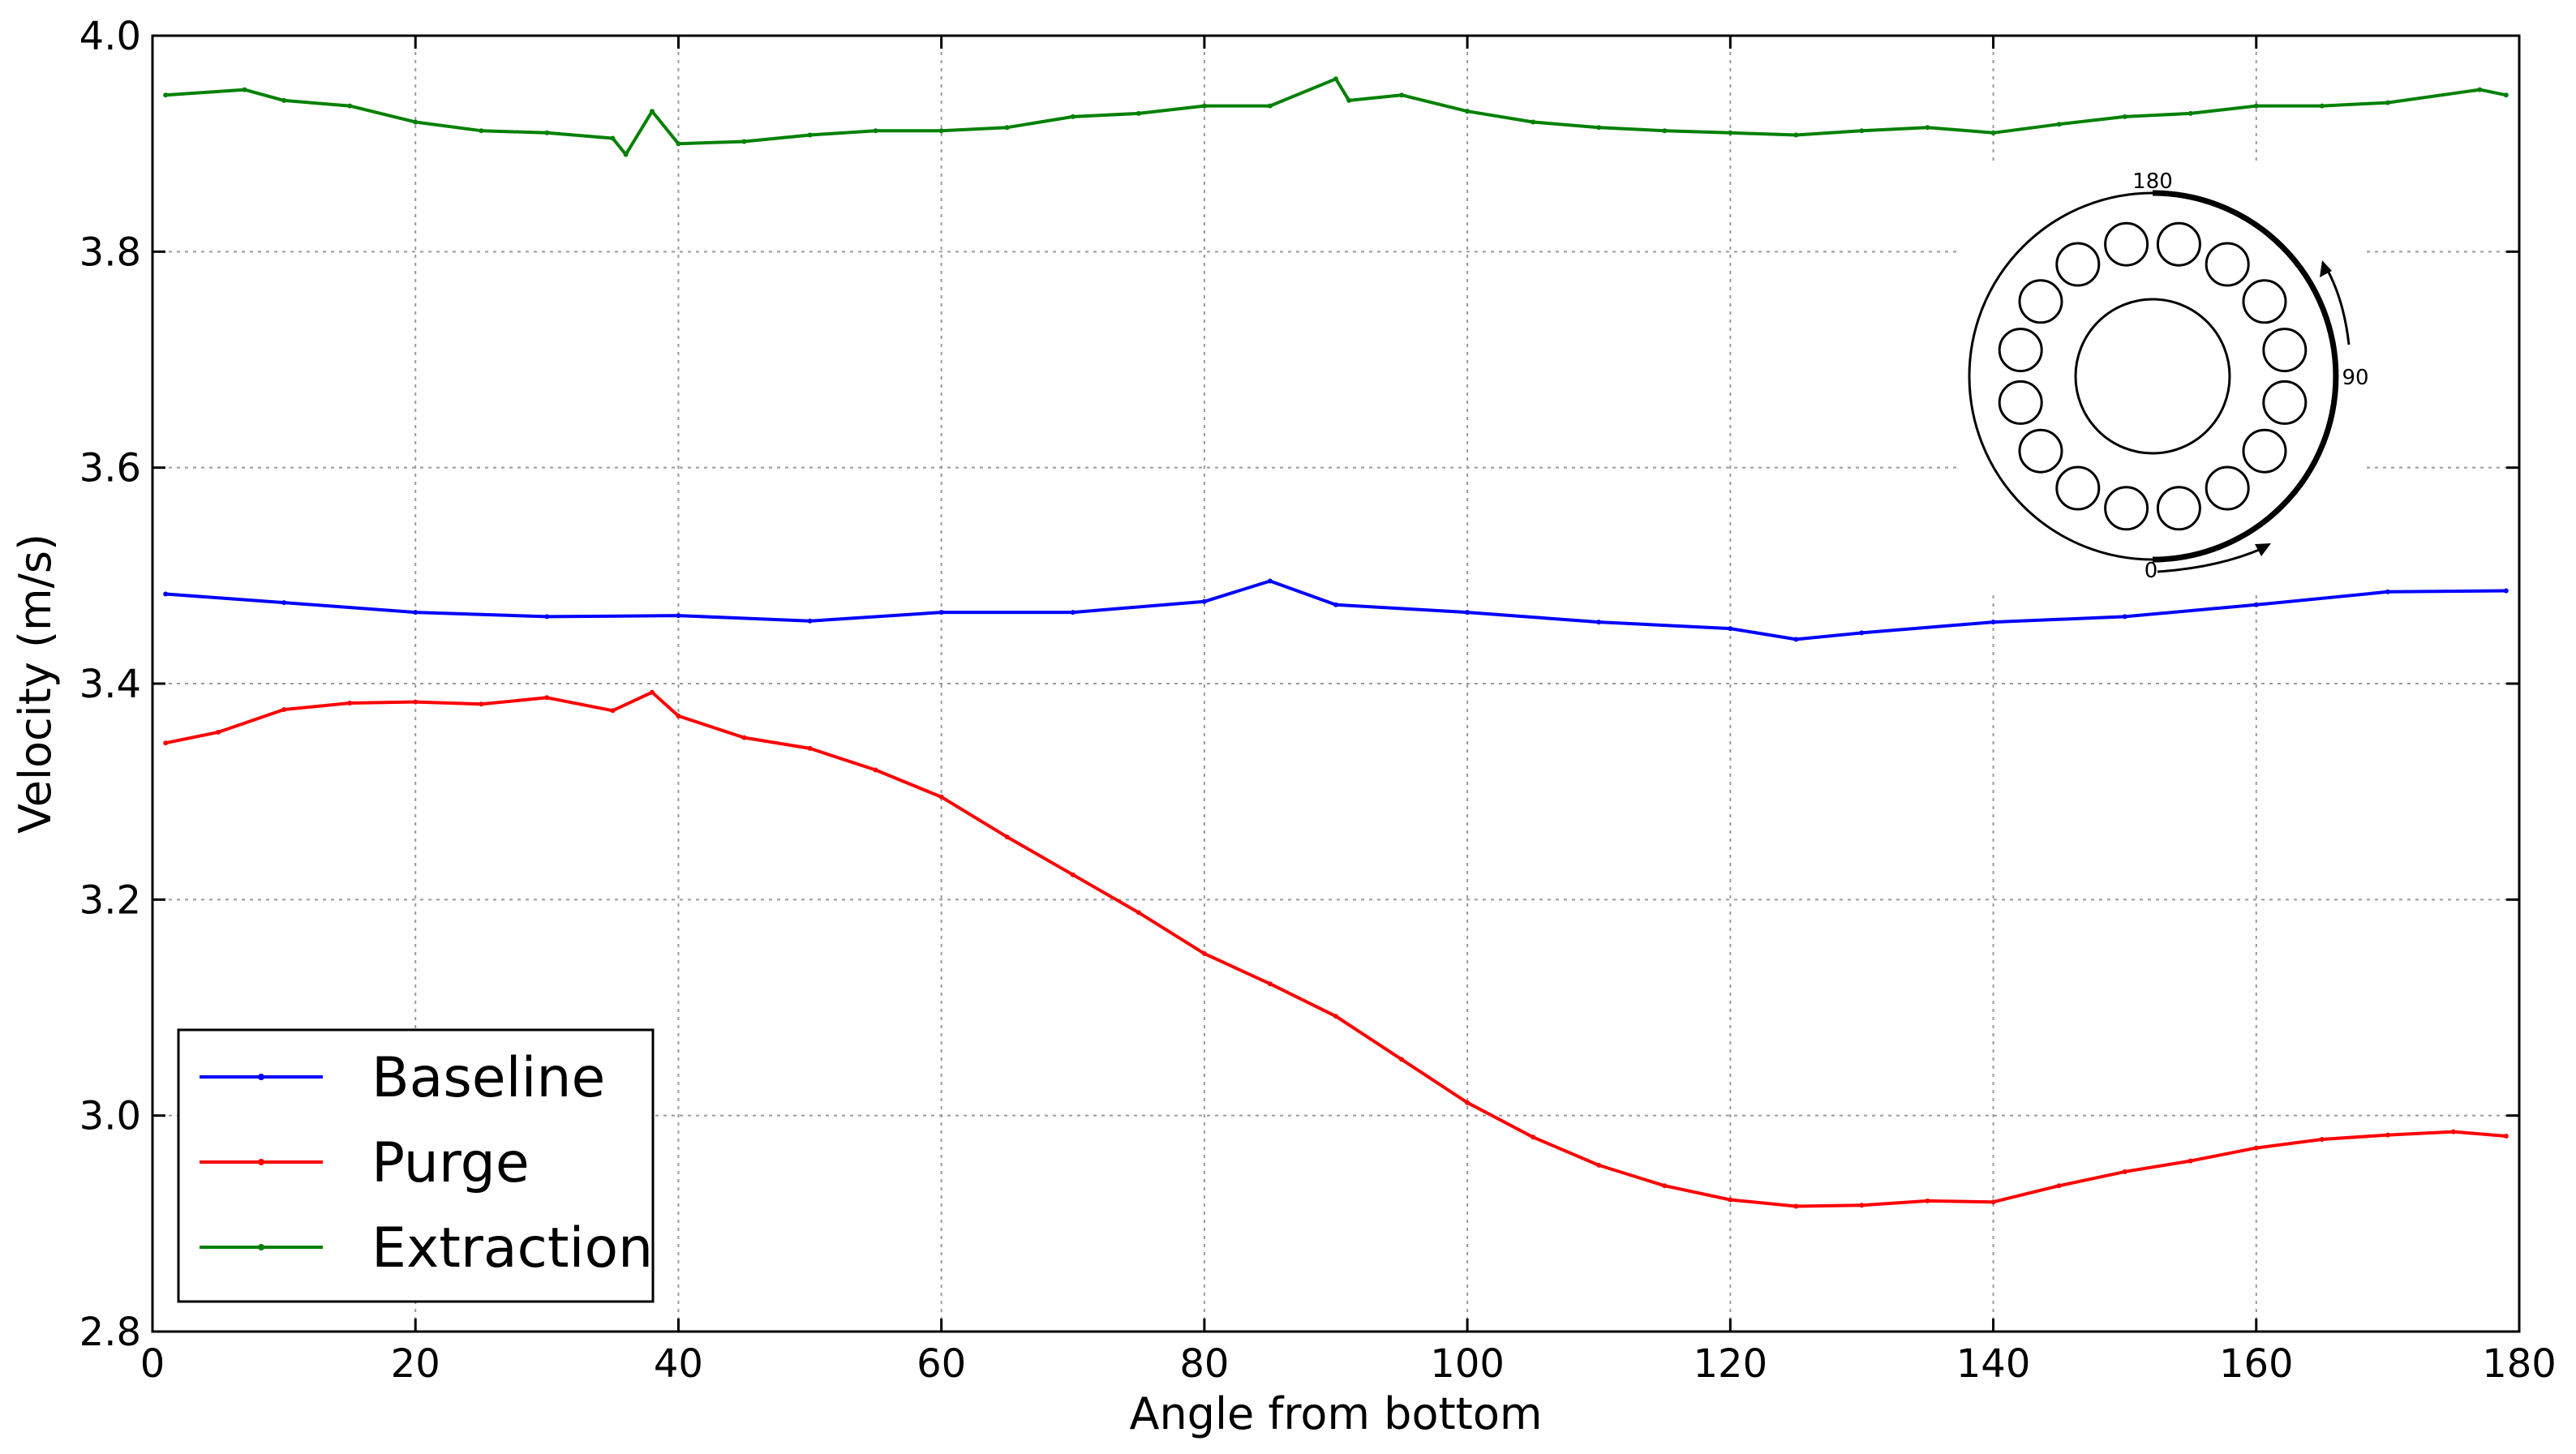 Image resolution: width=2576 pixels, height=1454 pixels. I want to click on inset-inner-core, so click(2152, 376).